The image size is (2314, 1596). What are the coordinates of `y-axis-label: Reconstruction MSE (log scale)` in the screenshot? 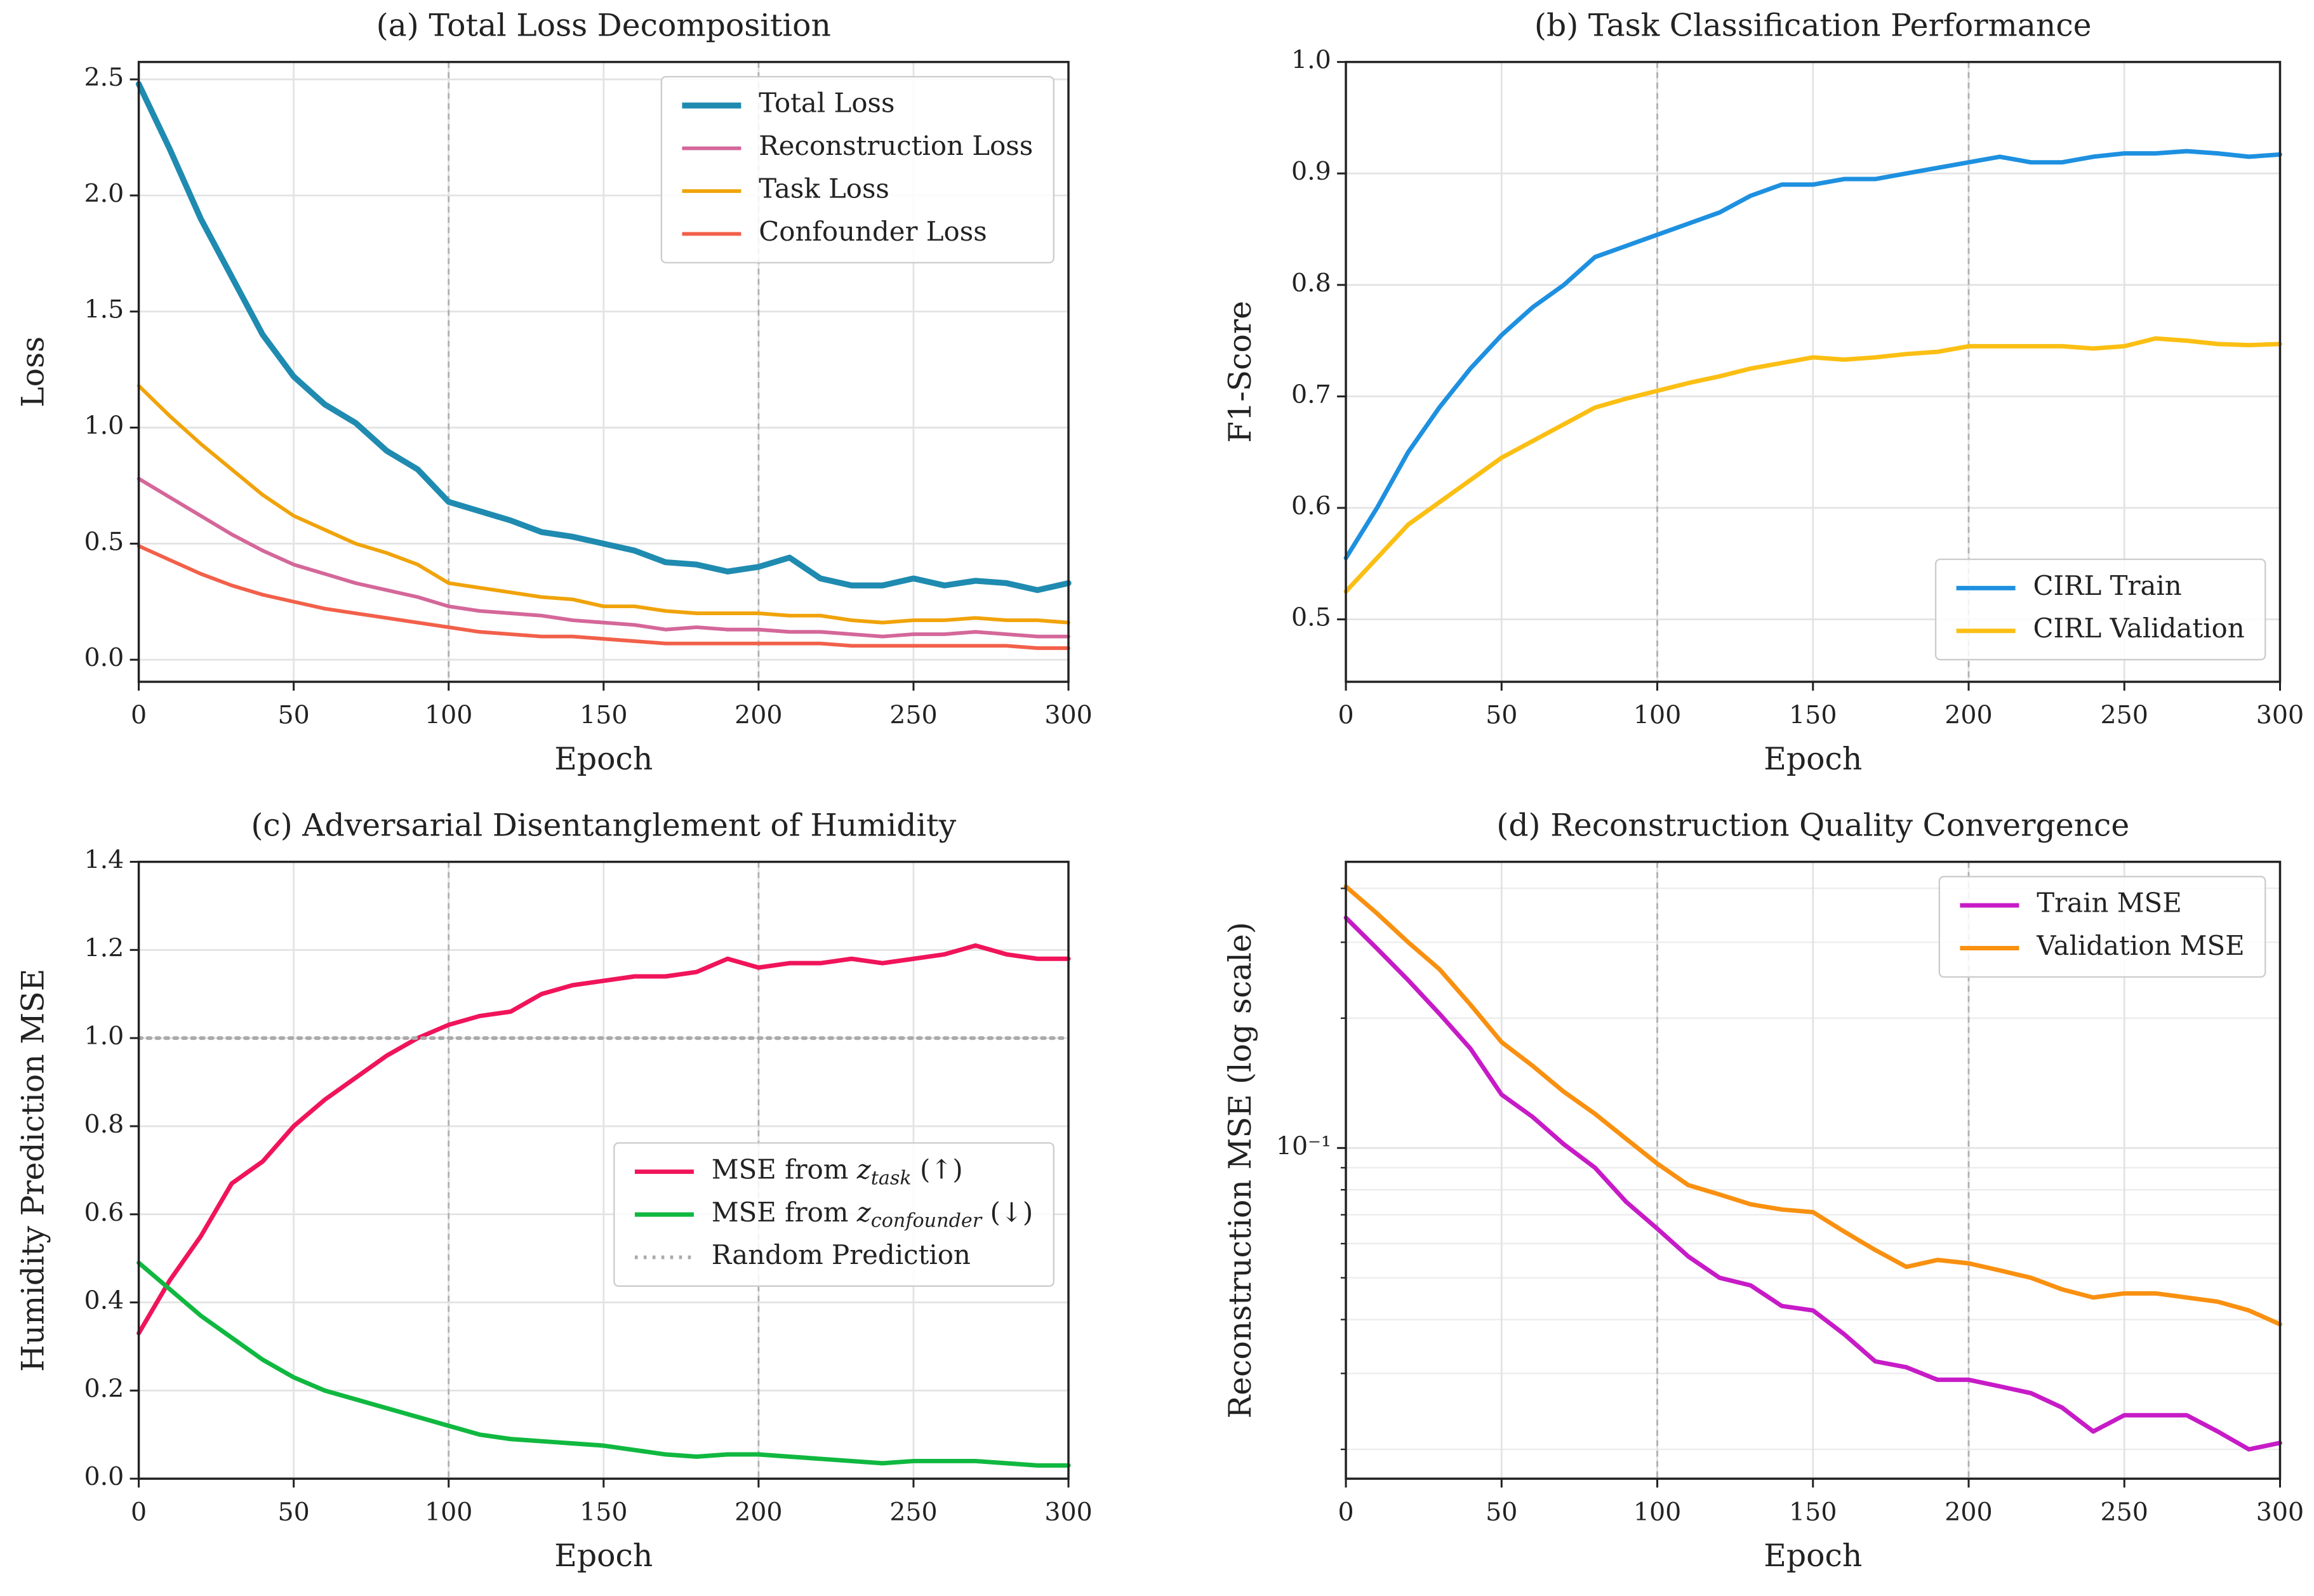 It's located at (1240, 1170).